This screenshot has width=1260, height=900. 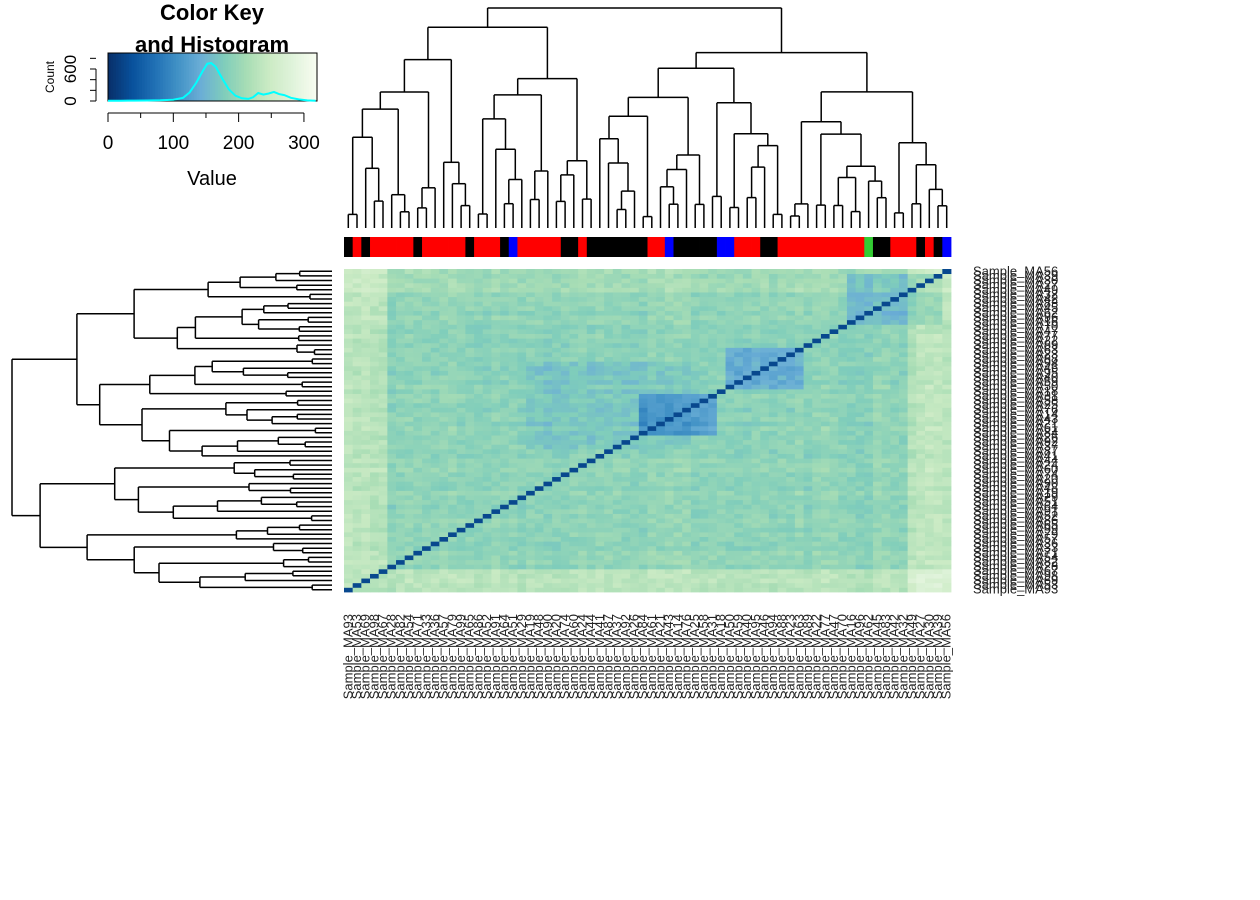 I want to click on color-key-swatch, so click(x=120, y=77).